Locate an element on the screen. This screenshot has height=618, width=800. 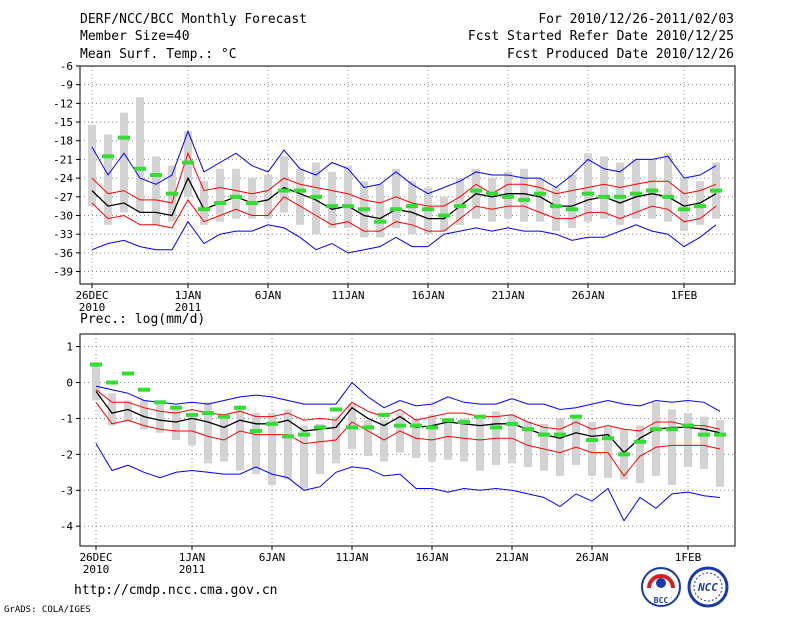
y-tick-label: -36 is located at coordinates (63, 253).